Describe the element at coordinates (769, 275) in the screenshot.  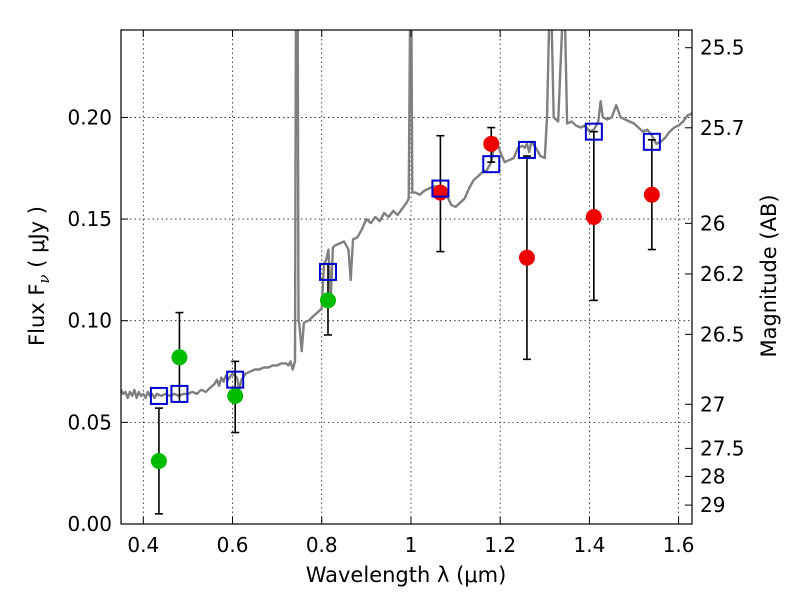
I see `right-axis-label: Magnitude (AB)` at that location.